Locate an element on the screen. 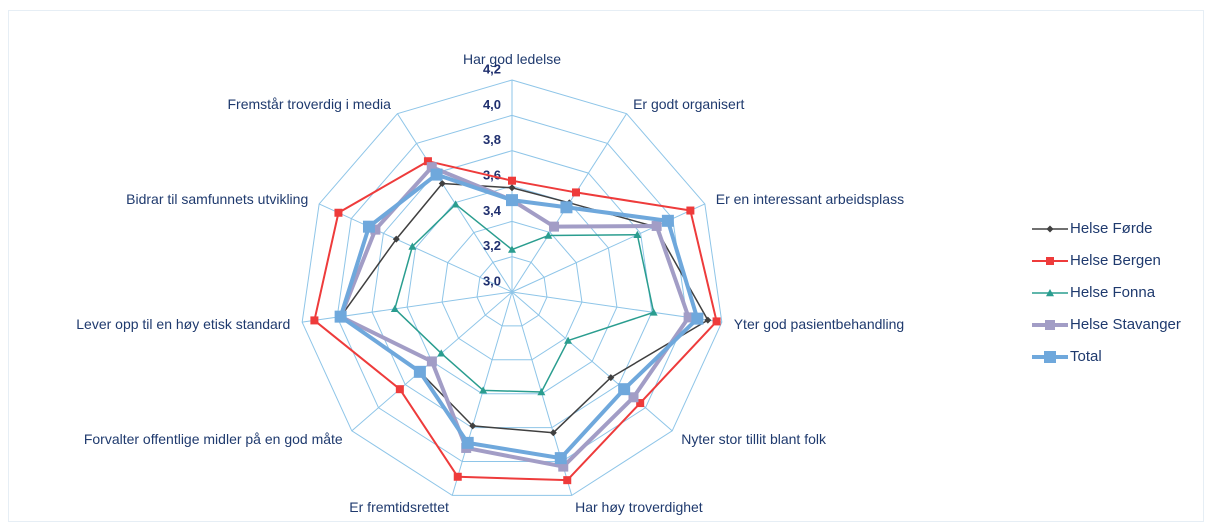 The image size is (1208, 525). r-tick-label: 3,2 is located at coordinates (492, 245).